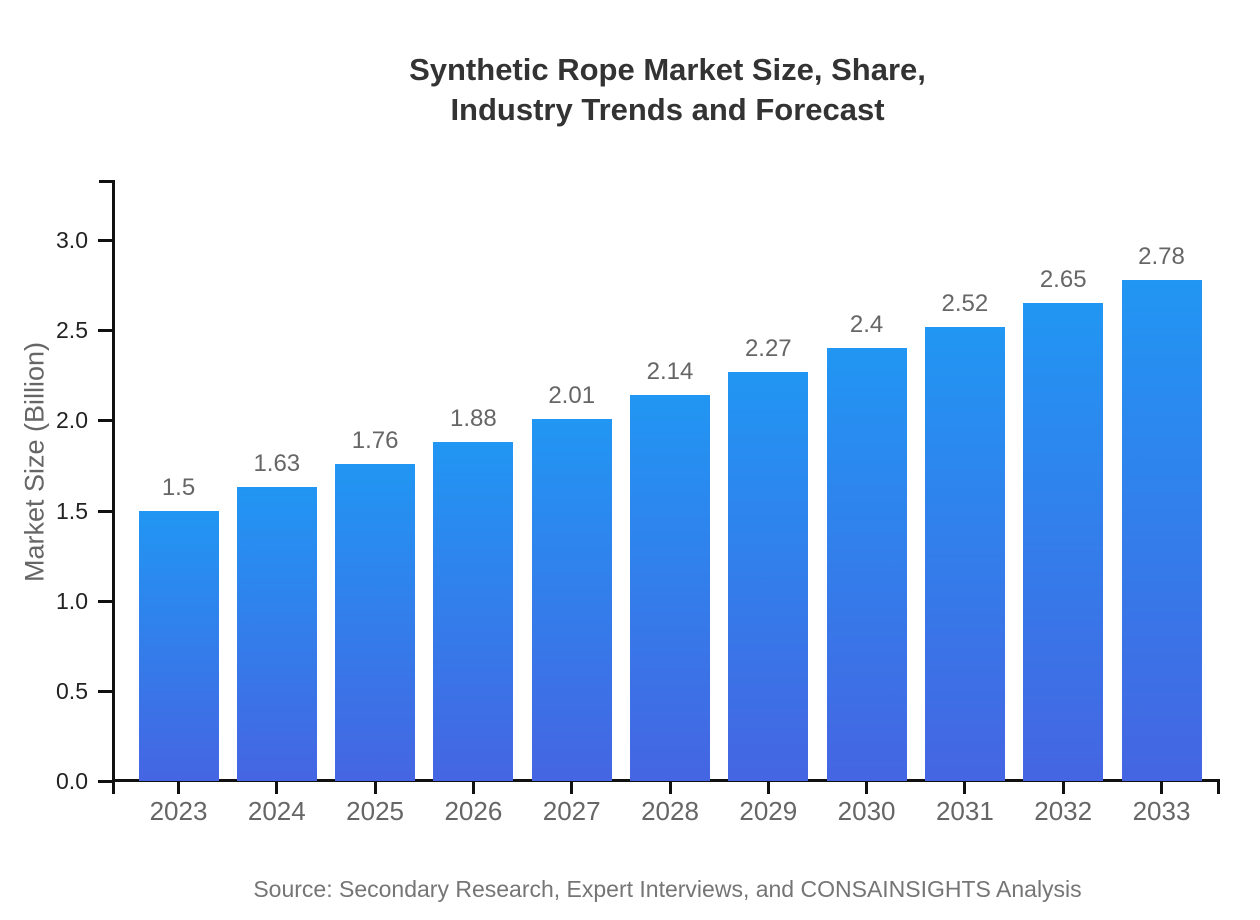 The image size is (1260, 920). What do you see at coordinates (72, 240) in the screenshot?
I see `y-tick-label: 3.0` at bounding box center [72, 240].